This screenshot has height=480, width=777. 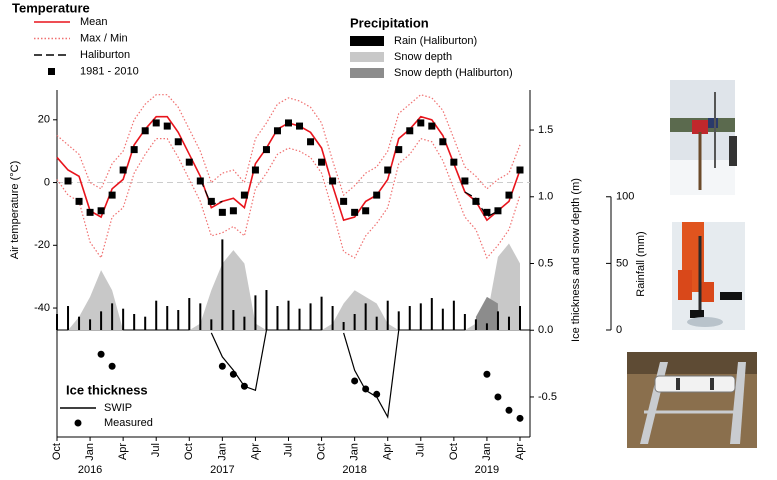 What do you see at coordinates (545, 263) in the screenshot?
I see `y2-tick-label: 0.5` at bounding box center [545, 263].